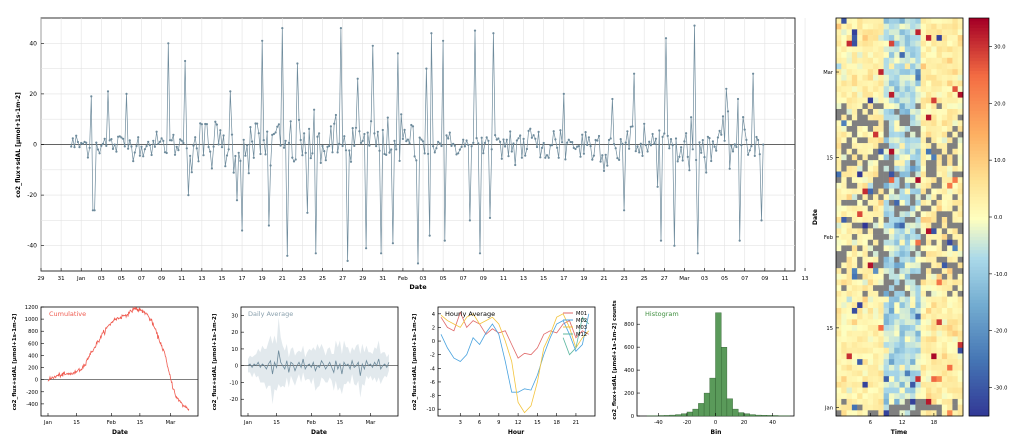  I want to click on hourly-legend-label: M02, so click(581, 321).